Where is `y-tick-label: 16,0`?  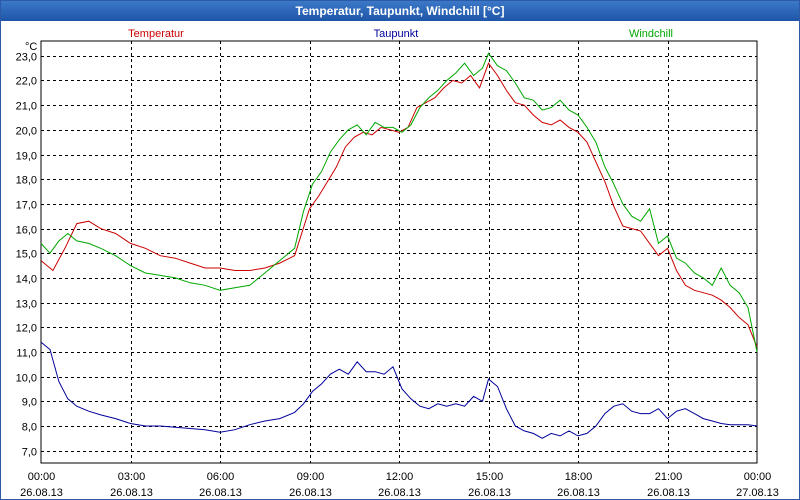 y-tick-label: 16,0 is located at coordinates (26, 231).